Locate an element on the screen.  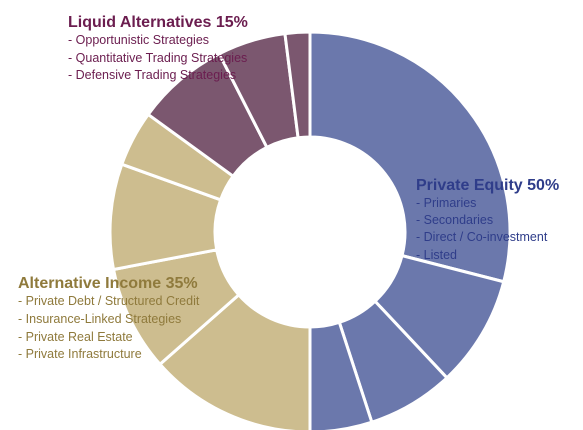
ai-item-infrastructure: Private Infrastructure is located at coordinates (108, 355).